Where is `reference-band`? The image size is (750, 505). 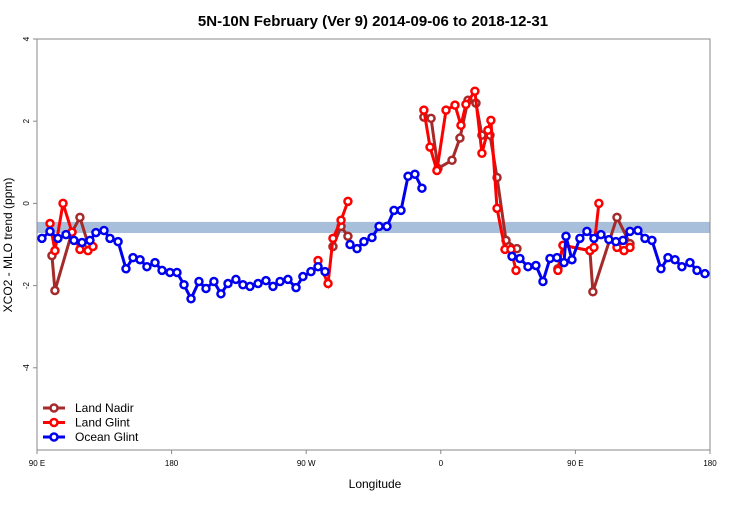
reference-band is located at coordinates (373, 227).